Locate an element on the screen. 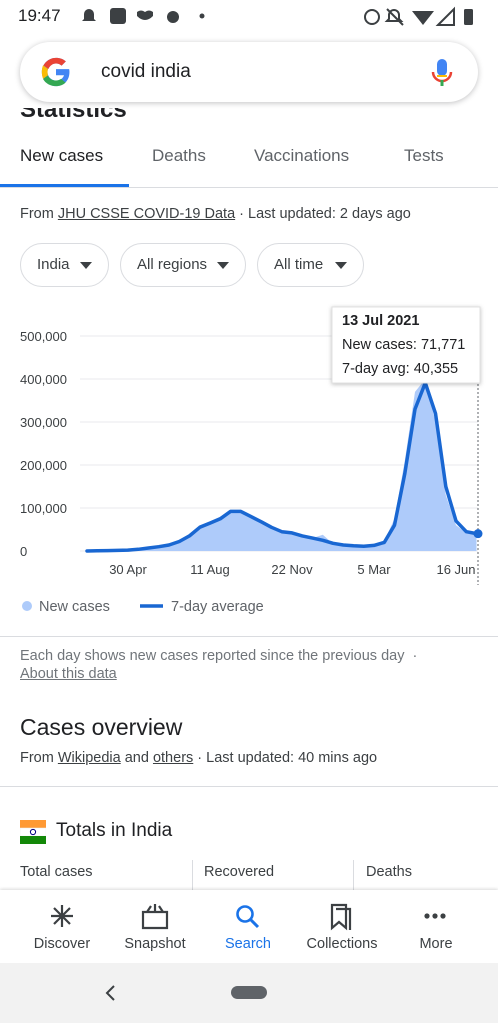 This screenshot has height=1023, width=498. tab: Deaths is located at coordinates (179, 155).